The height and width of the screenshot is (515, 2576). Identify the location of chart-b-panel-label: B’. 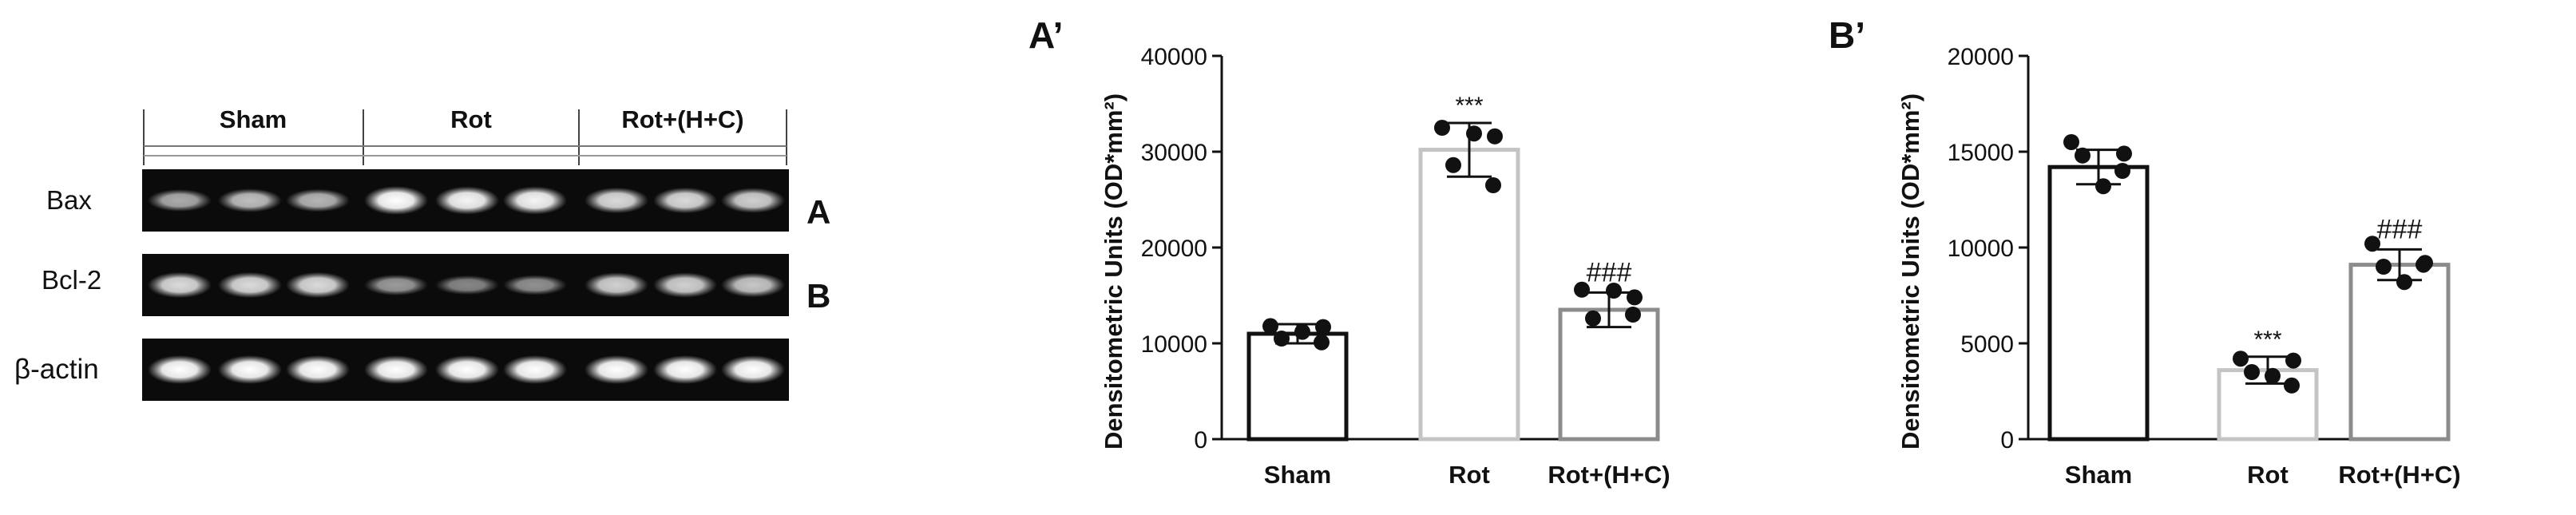
(1847, 35).